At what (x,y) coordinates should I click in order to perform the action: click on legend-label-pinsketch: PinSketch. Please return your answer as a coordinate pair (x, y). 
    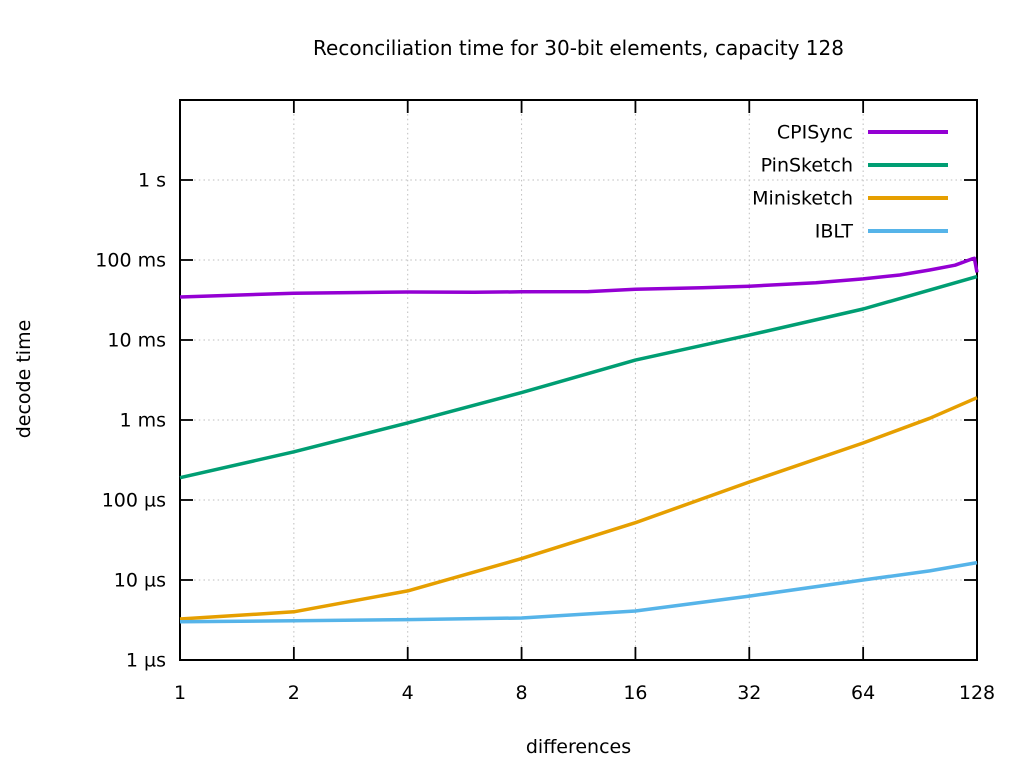
    Looking at the image, I should click on (807, 166).